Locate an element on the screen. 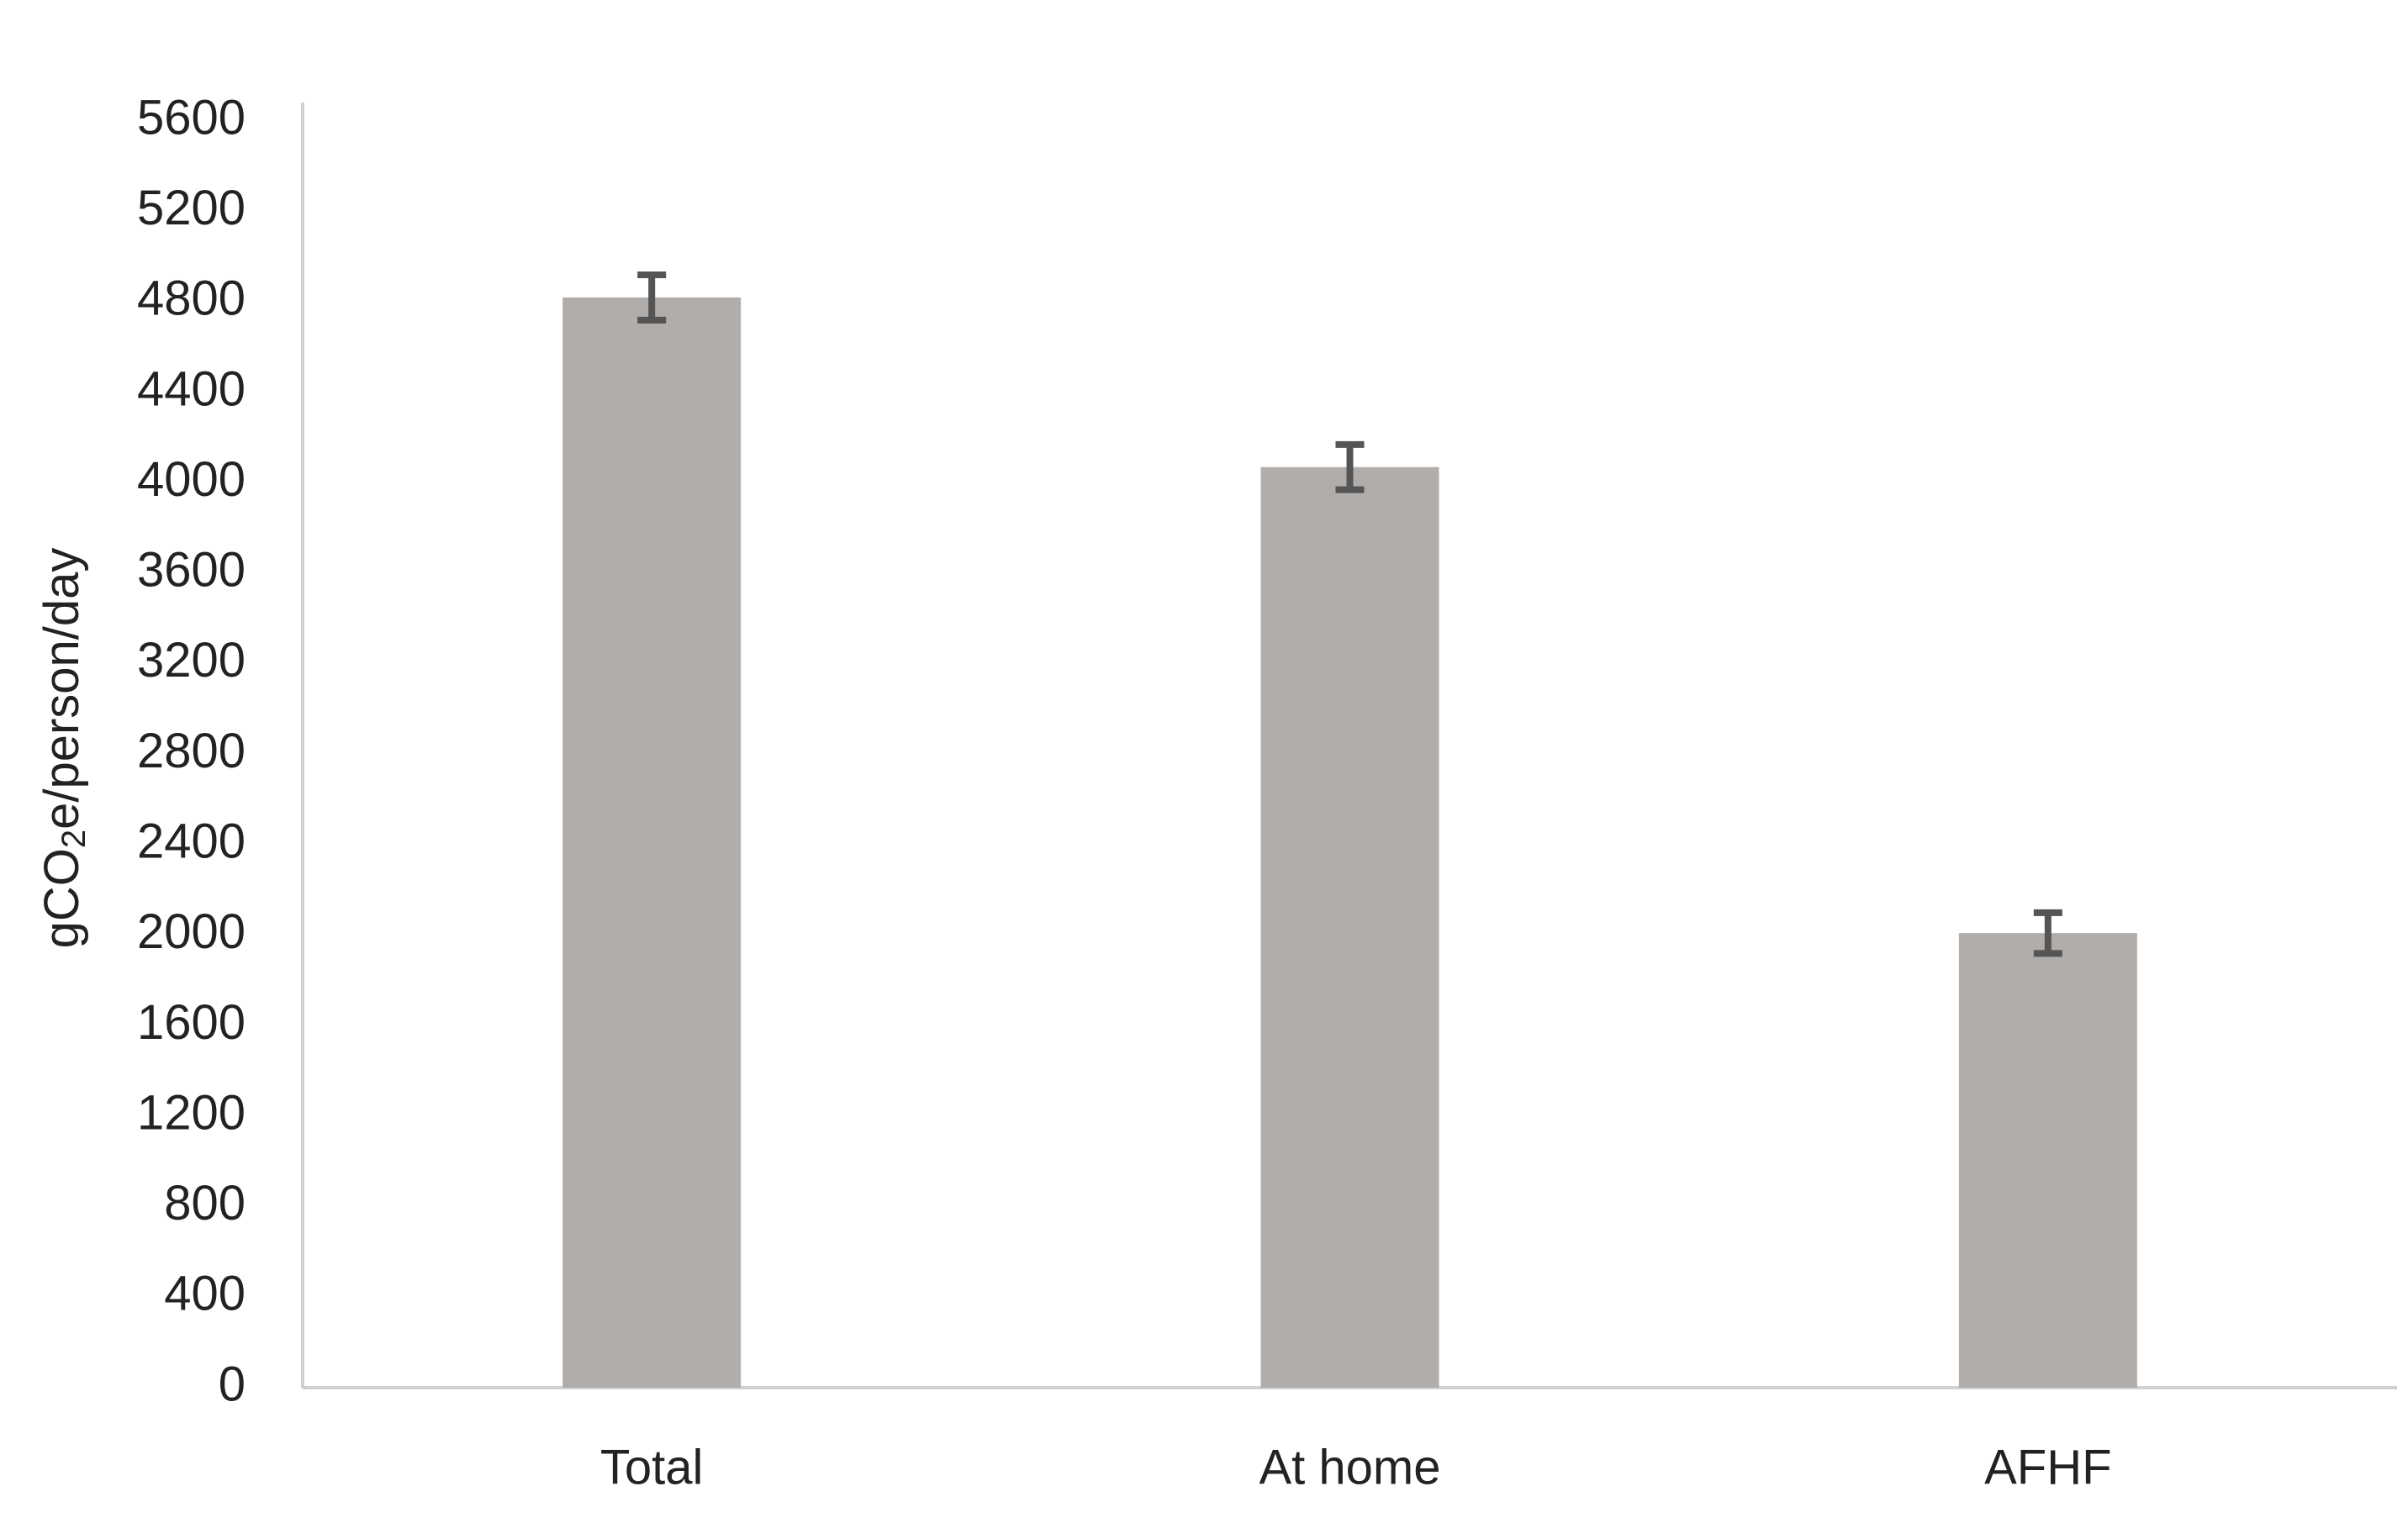 The height and width of the screenshot is (1523, 2408). y-label-subscript: 2 is located at coordinates (73, 839).